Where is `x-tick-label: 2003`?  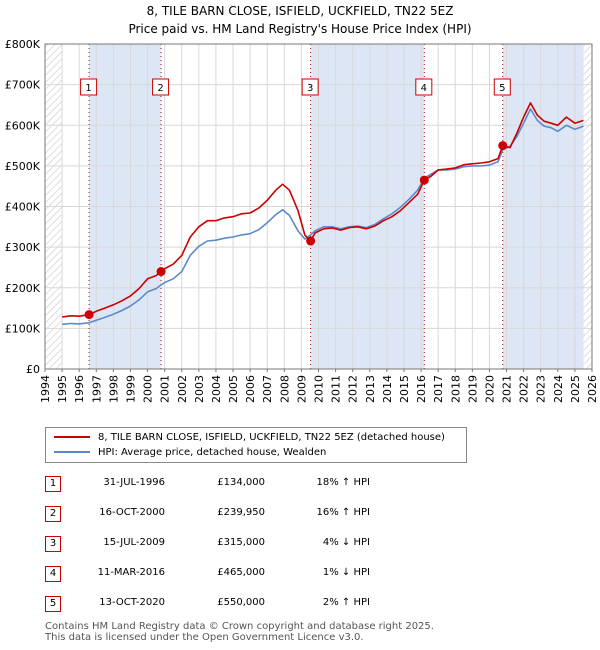
x-tick-label: 2003 is located at coordinates (199, 389).